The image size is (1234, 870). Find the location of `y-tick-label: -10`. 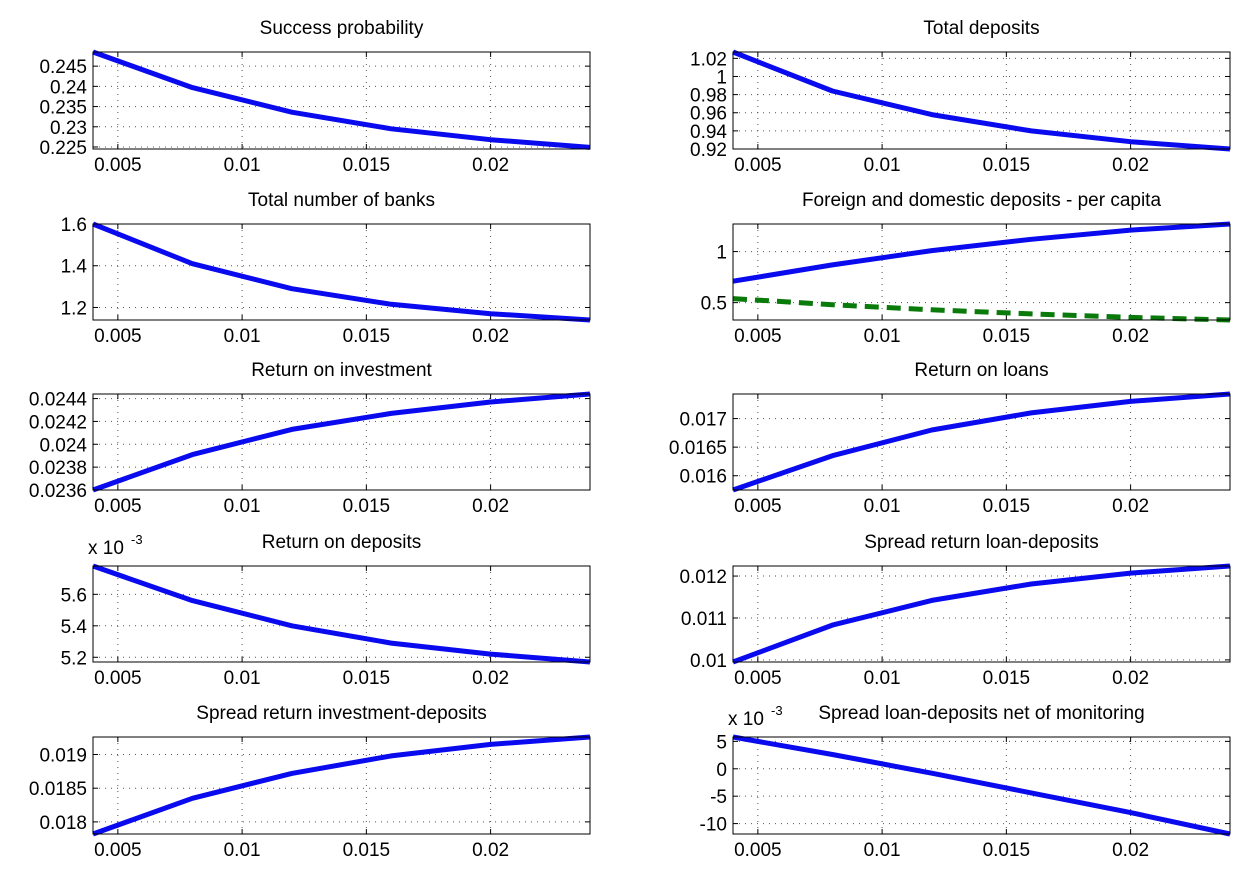

y-tick-label: -10 is located at coordinates (713, 825).